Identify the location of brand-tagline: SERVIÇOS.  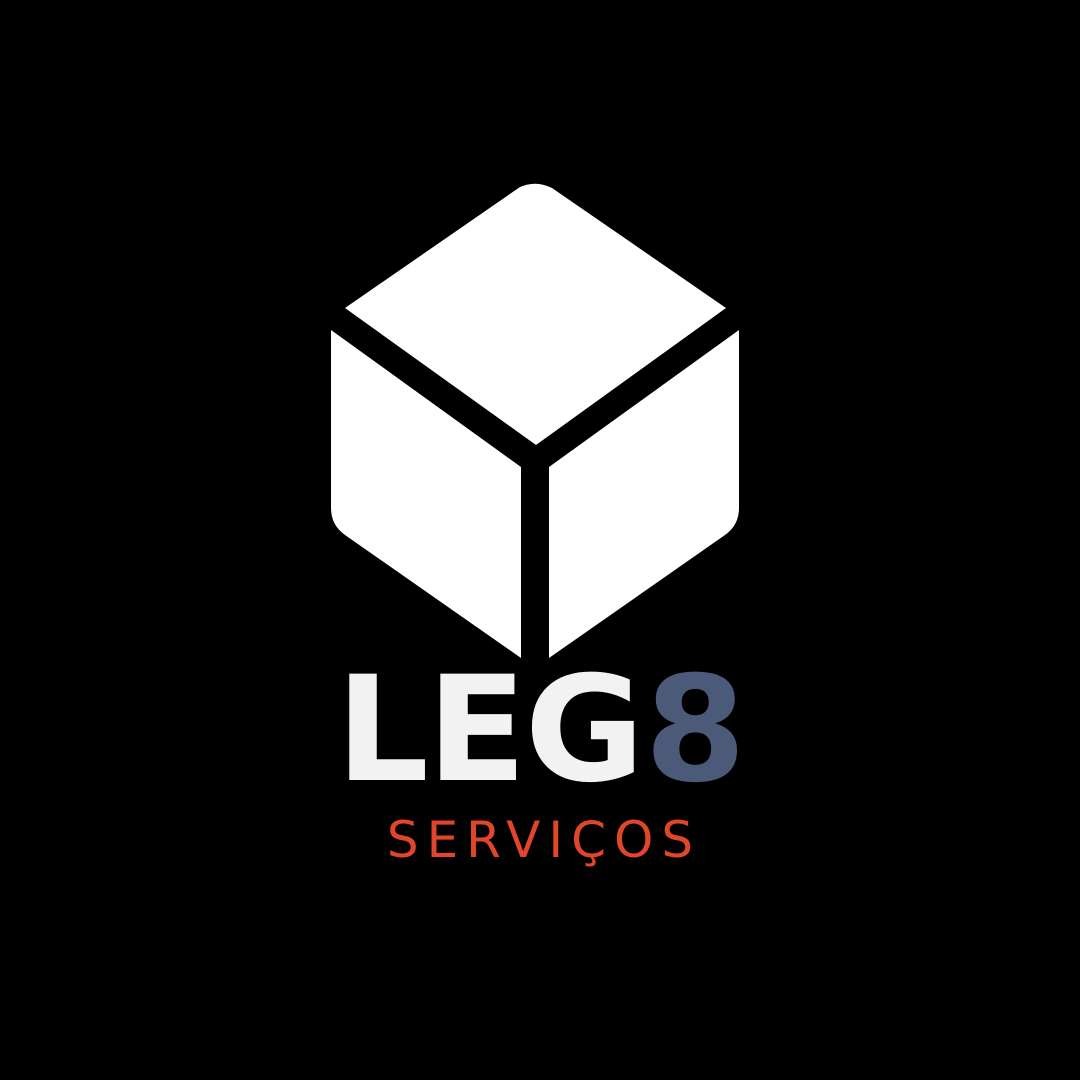
(544, 840).